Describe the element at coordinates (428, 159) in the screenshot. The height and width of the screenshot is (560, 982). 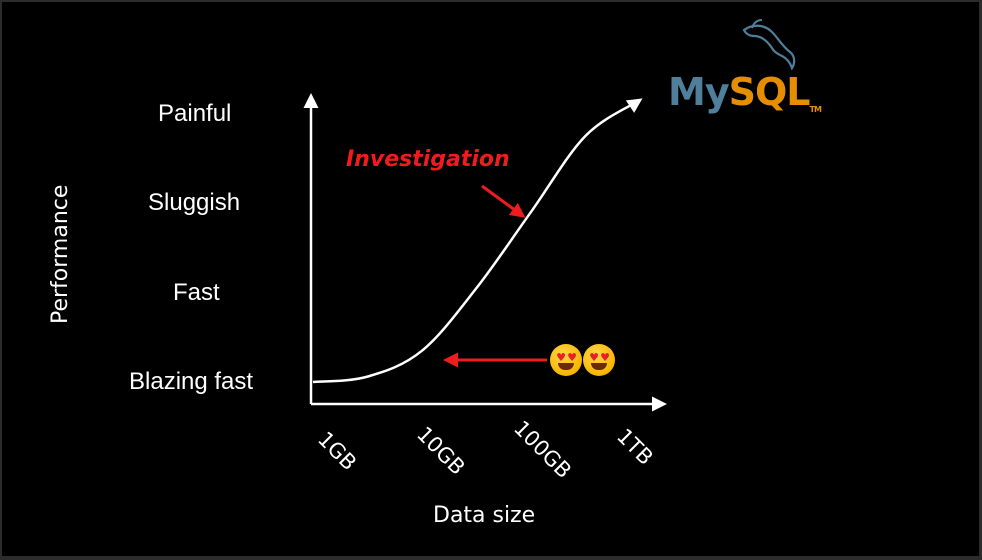
I see `investigation-annotation: Investigation` at that location.